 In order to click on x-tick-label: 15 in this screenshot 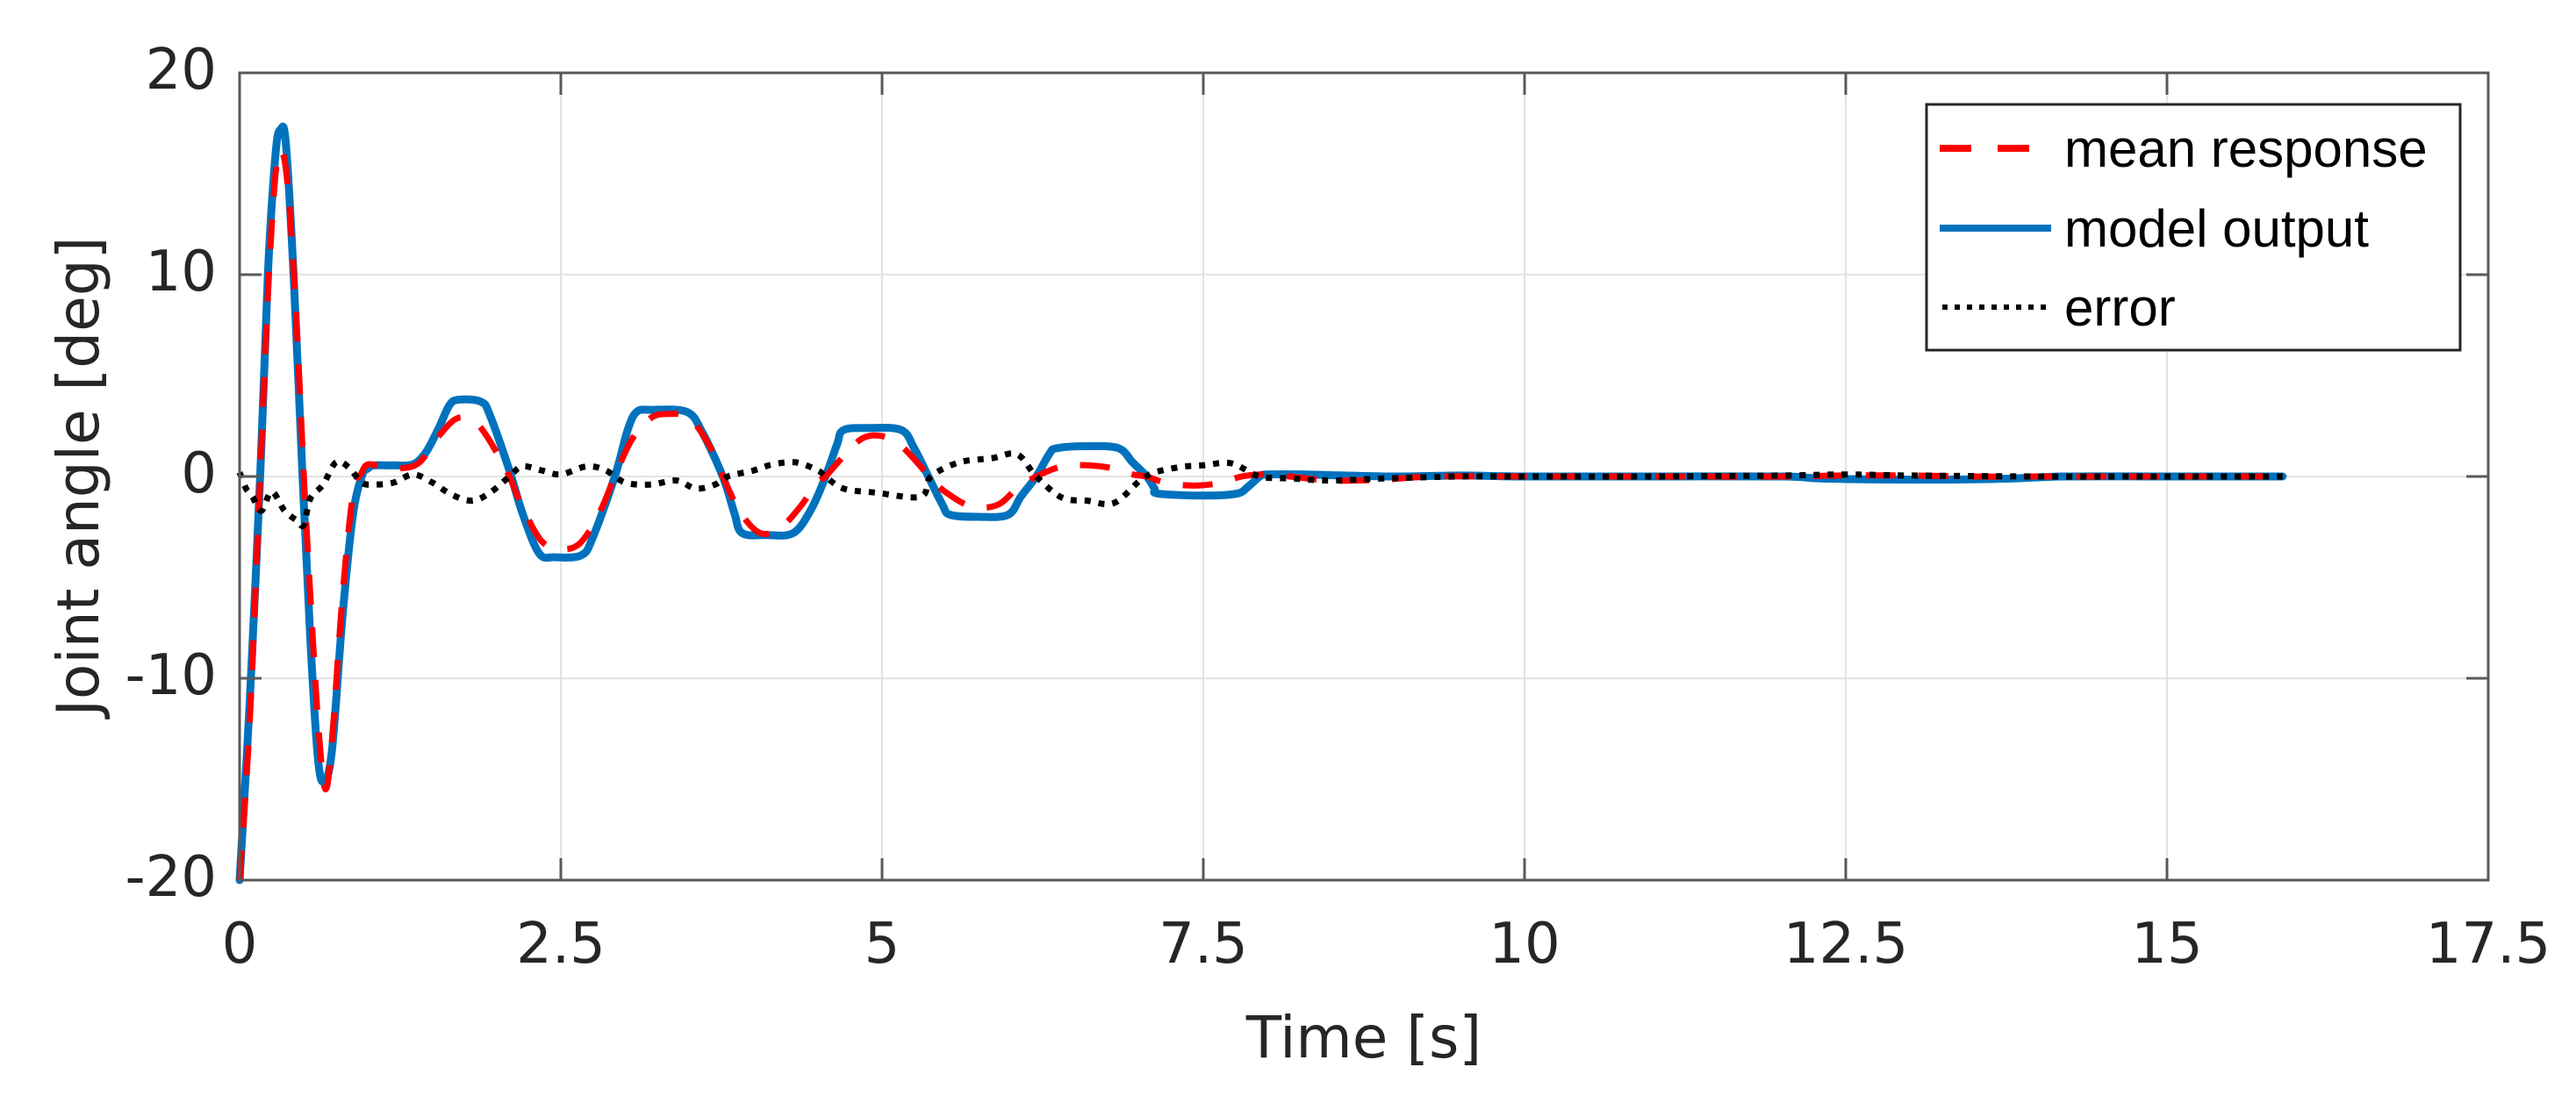, I will do `click(2166, 944)`.